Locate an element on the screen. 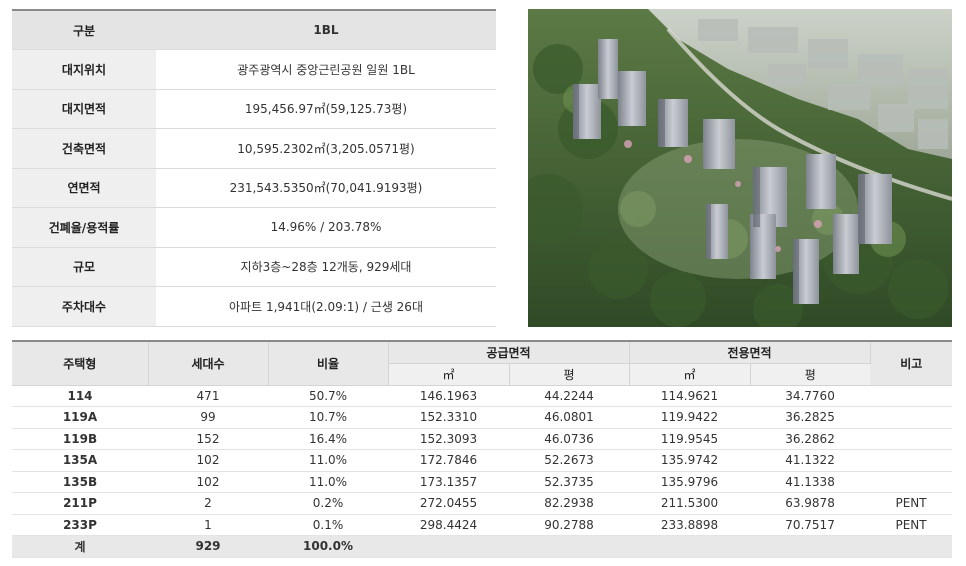 The image size is (966, 566). col-header-supply-sqm: ㎡ is located at coordinates (449, 374).